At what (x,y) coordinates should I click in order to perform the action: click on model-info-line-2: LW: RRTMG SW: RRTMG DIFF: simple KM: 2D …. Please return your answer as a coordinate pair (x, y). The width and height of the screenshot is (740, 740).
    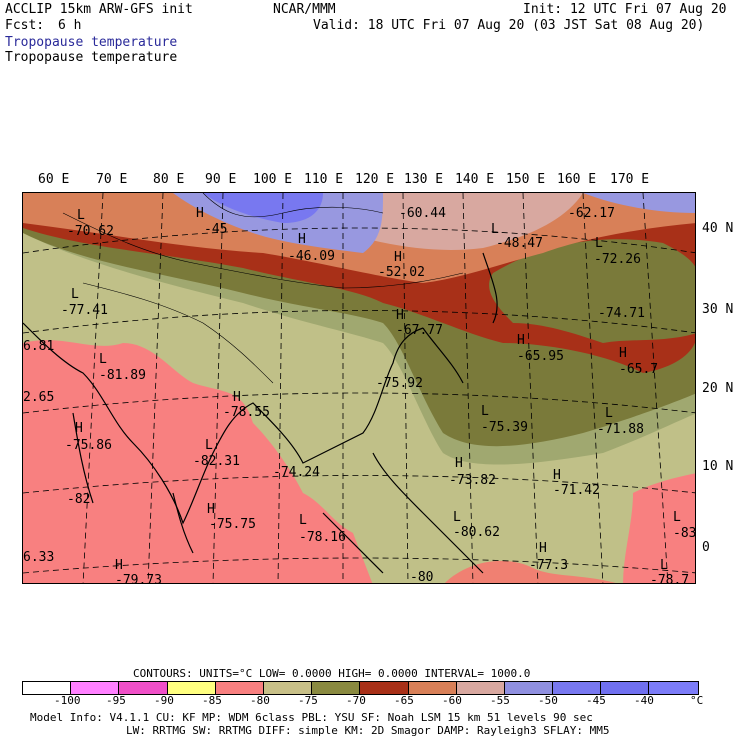
    Looking at the image, I should click on (368, 730).